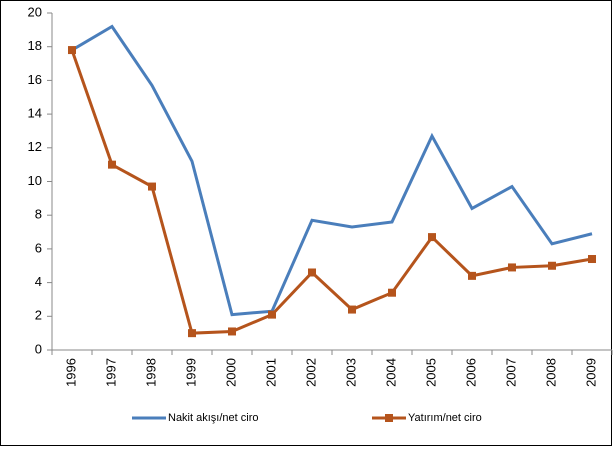  What do you see at coordinates (35, 45) in the screenshot?
I see `y-tick-label: 18` at bounding box center [35, 45].